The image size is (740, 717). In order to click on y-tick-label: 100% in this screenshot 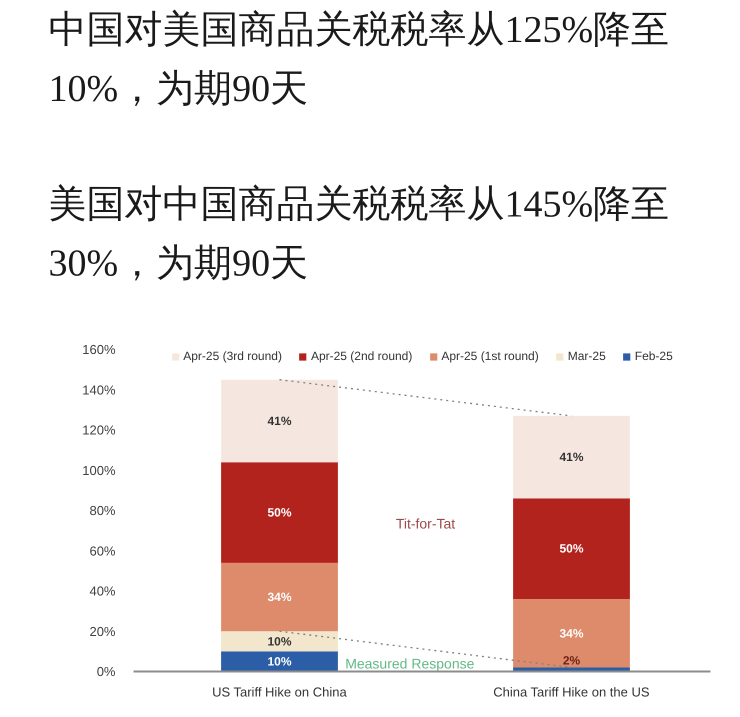, I will do `click(99, 470)`.